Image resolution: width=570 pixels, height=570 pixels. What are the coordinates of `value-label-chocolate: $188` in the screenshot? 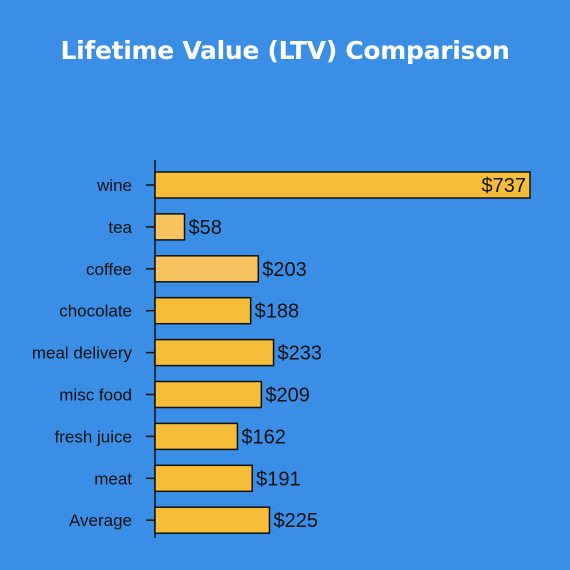 It's located at (277, 312).